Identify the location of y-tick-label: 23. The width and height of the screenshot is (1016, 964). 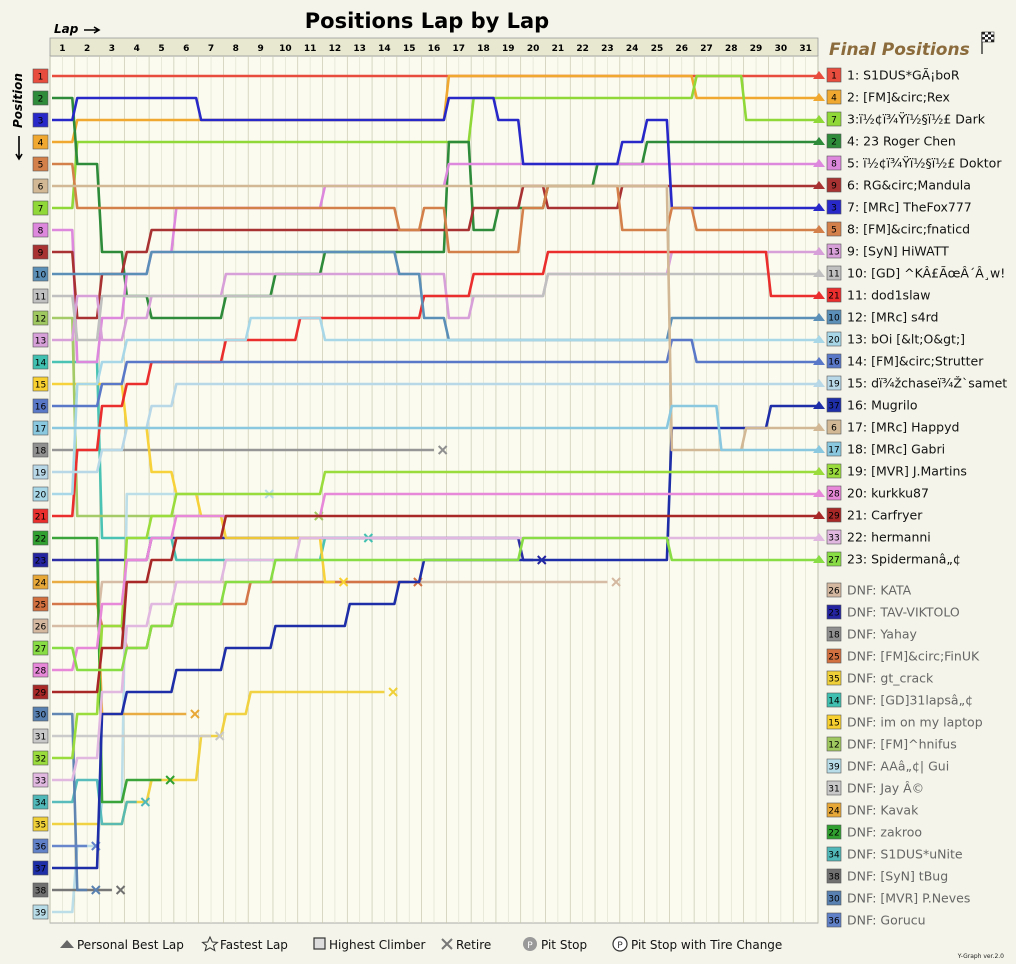
(40, 562).